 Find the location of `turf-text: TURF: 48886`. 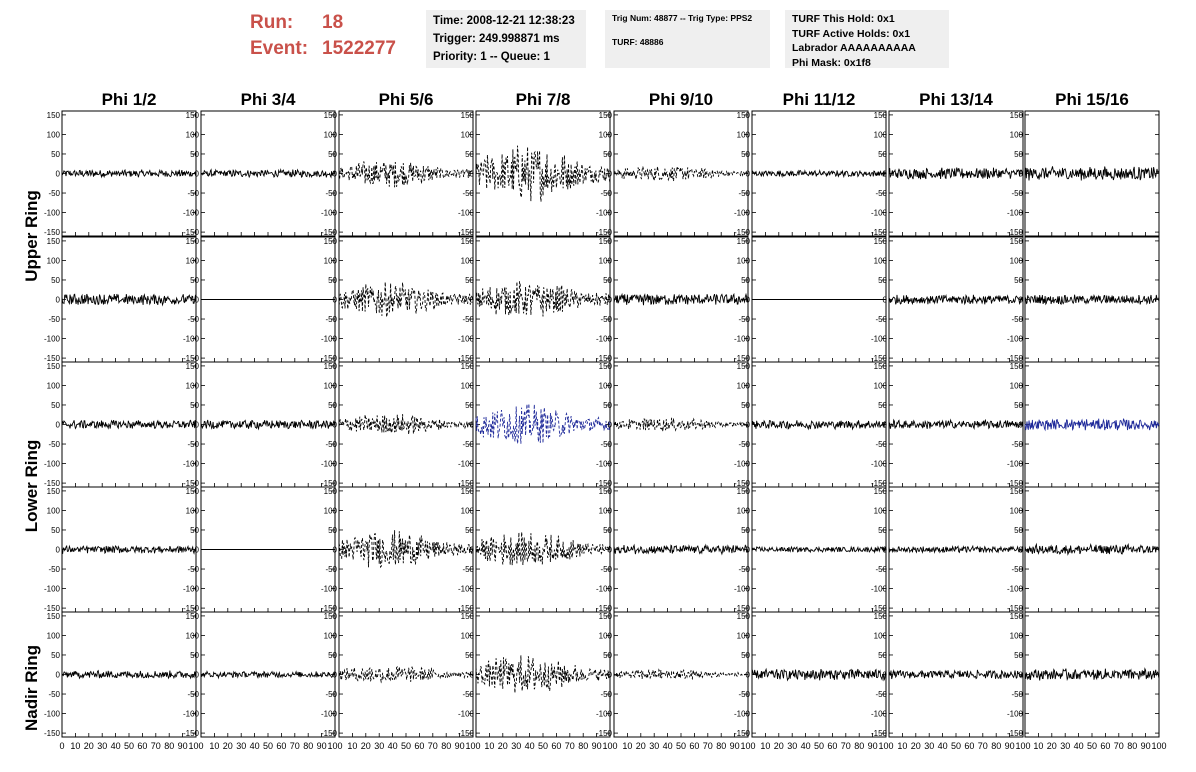

turf-text: TURF: 48886 is located at coordinates (638, 42).